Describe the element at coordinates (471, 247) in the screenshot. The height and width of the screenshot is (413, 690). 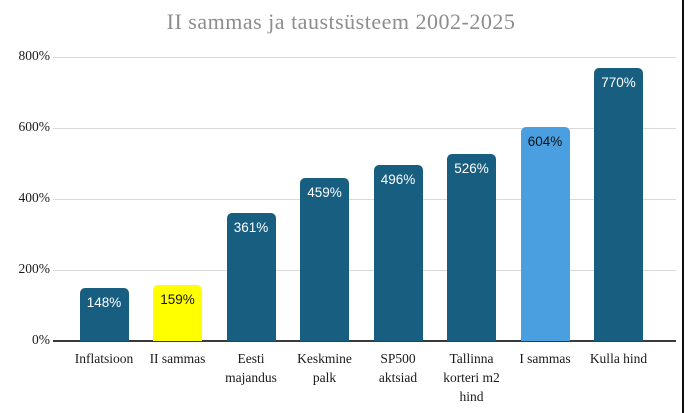
I see `bar-tallinna-korteri-m2-hind: 526%` at that location.